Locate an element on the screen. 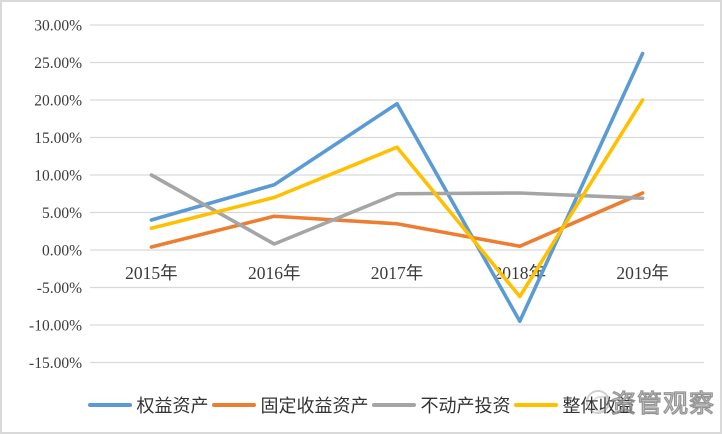 The width and height of the screenshot is (722, 434). x-axis-tick-label: 2019年 is located at coordinates (642, 273).